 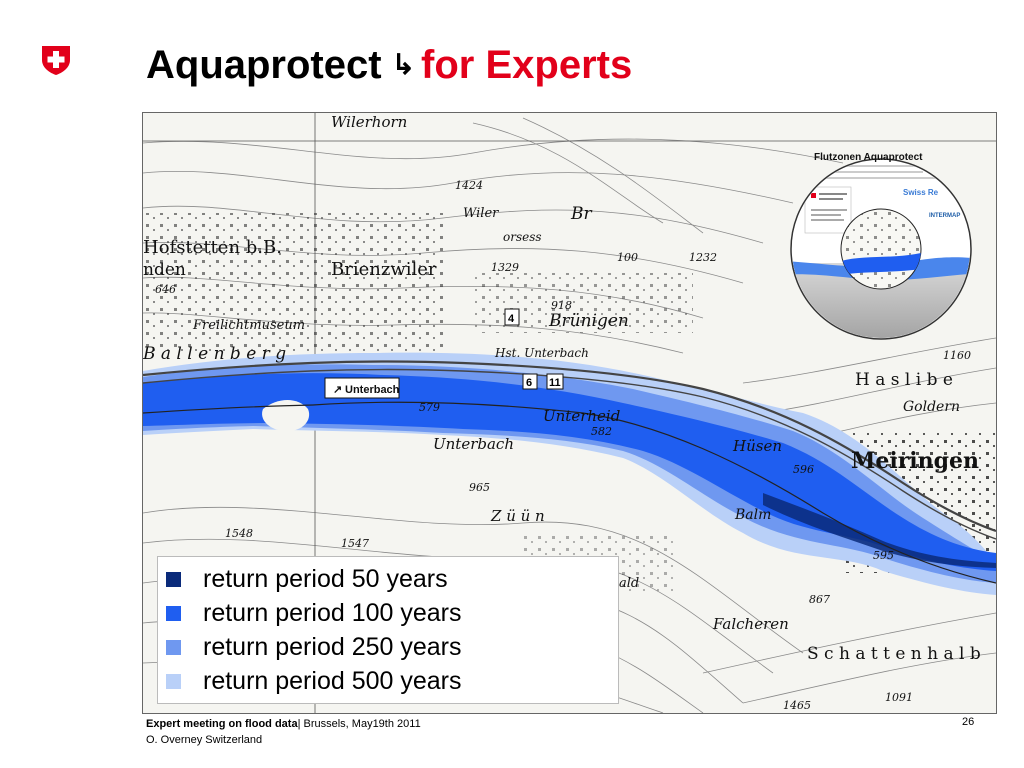 I want to click on label-husen: Hüsen, so click(x=757, y=446).